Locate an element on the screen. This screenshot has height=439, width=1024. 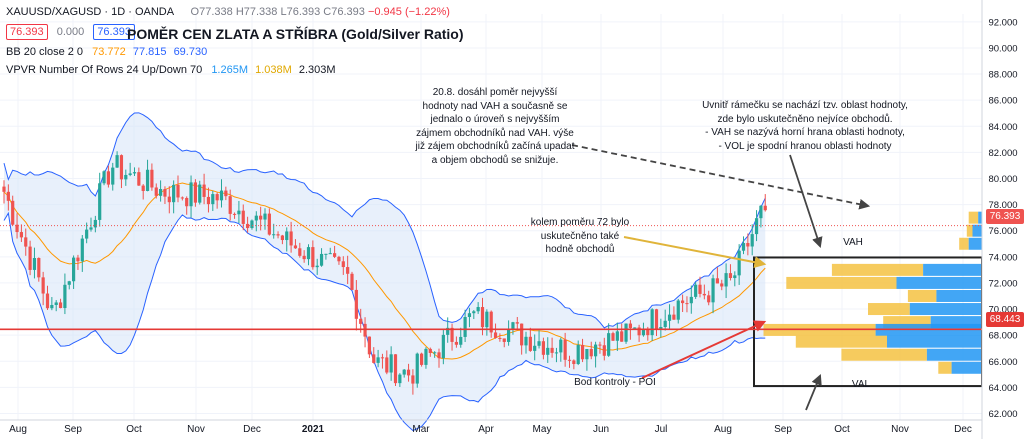
last-price-tag: 76.393 is located at coordinates (1005, 216).